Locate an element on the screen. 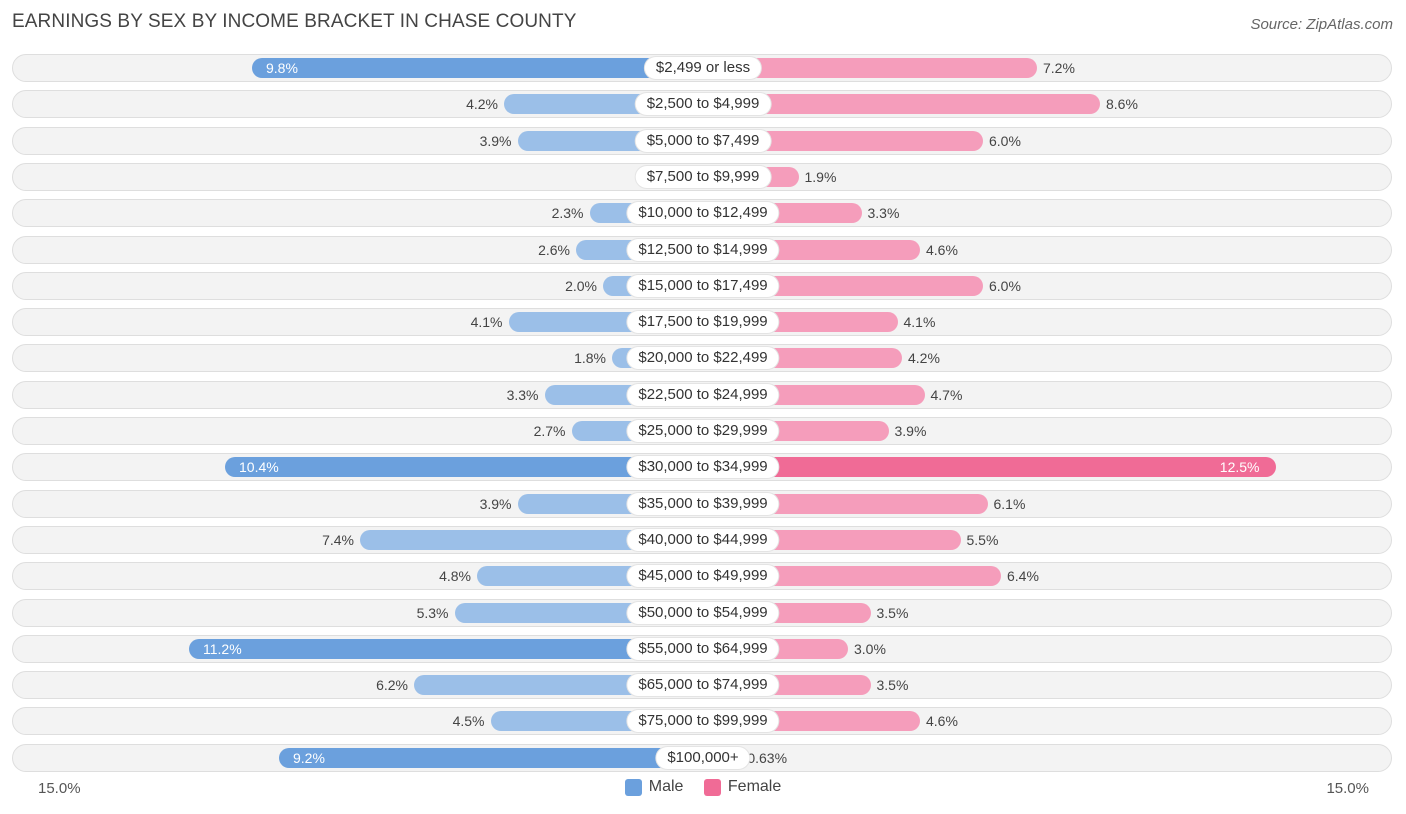 The width and height of the screenshot is (1406, 814). axis-right-label: 15.0% is located at coordinates (1347, 788).